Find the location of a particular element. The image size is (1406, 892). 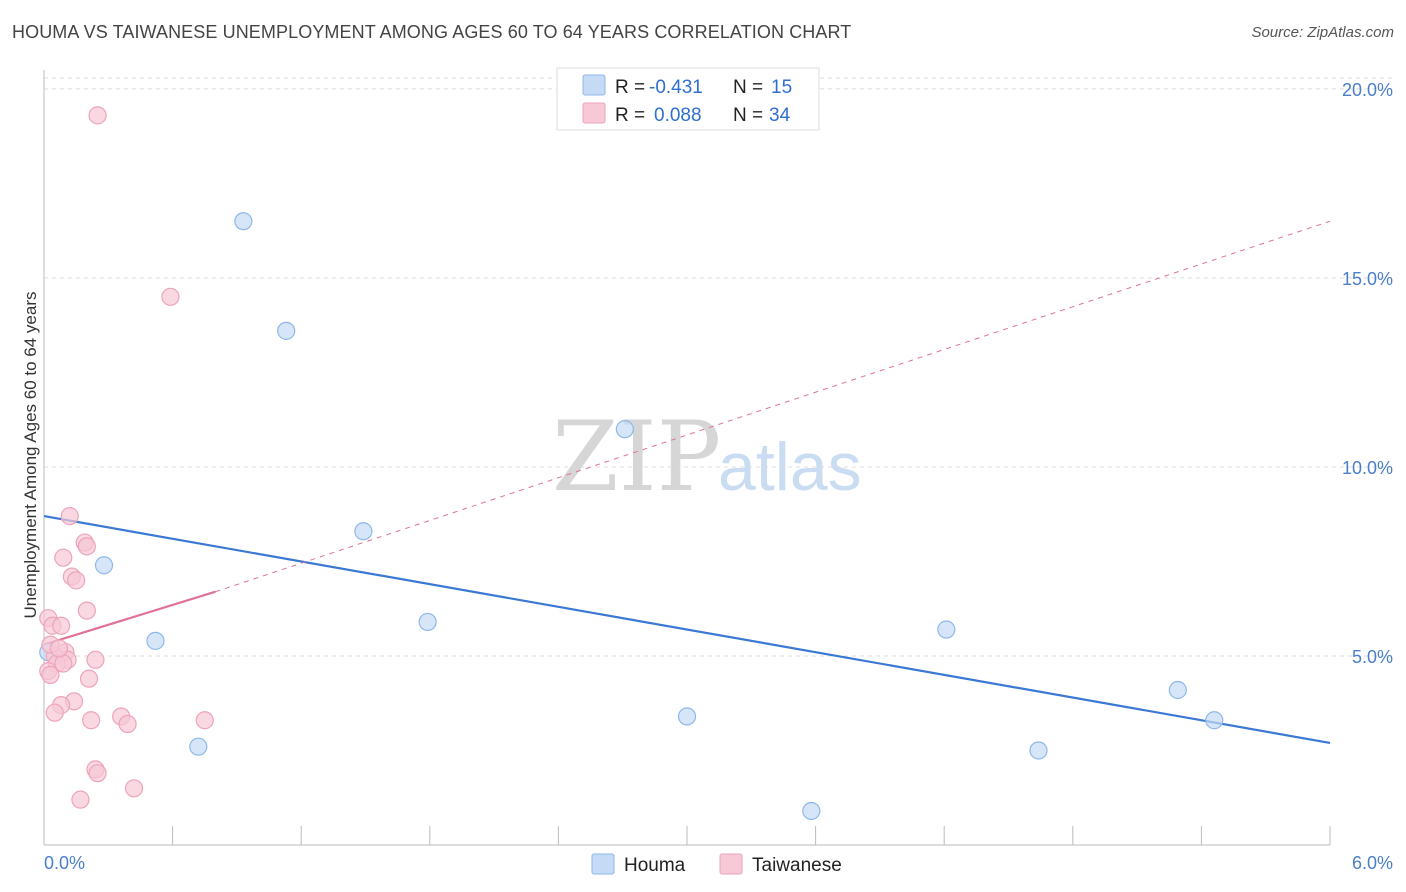

y-tick-label: 10.0% is located at coordinates (1367, 468).